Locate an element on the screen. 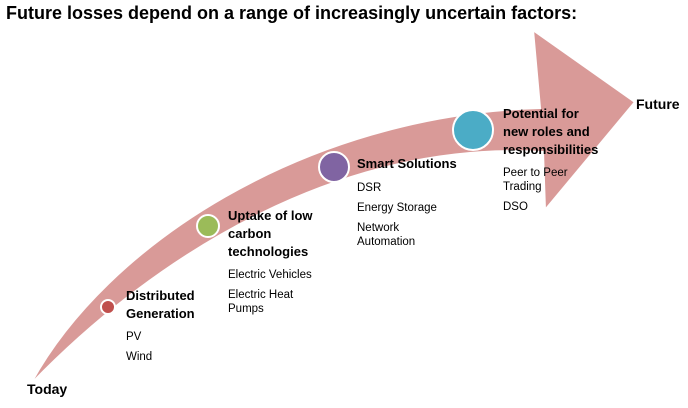  stage-2-heading-line: carbon is located at coordinates (250, 233).